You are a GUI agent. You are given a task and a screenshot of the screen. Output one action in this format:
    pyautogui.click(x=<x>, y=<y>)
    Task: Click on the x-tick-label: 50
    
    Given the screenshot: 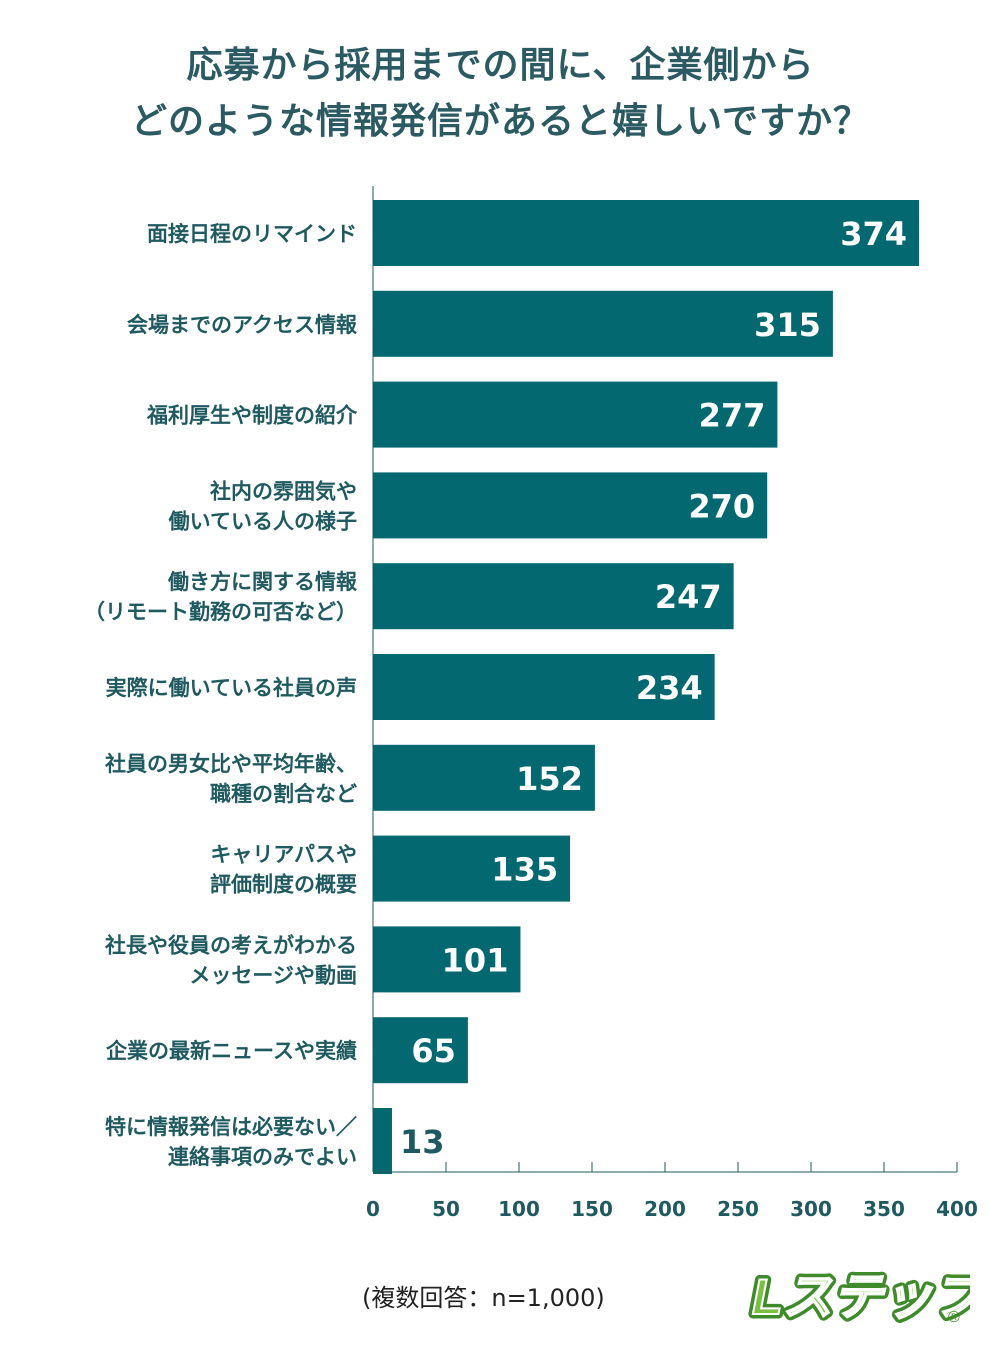 What is the action you would take?
    pyautogui.click(x=446, y=1209)
    